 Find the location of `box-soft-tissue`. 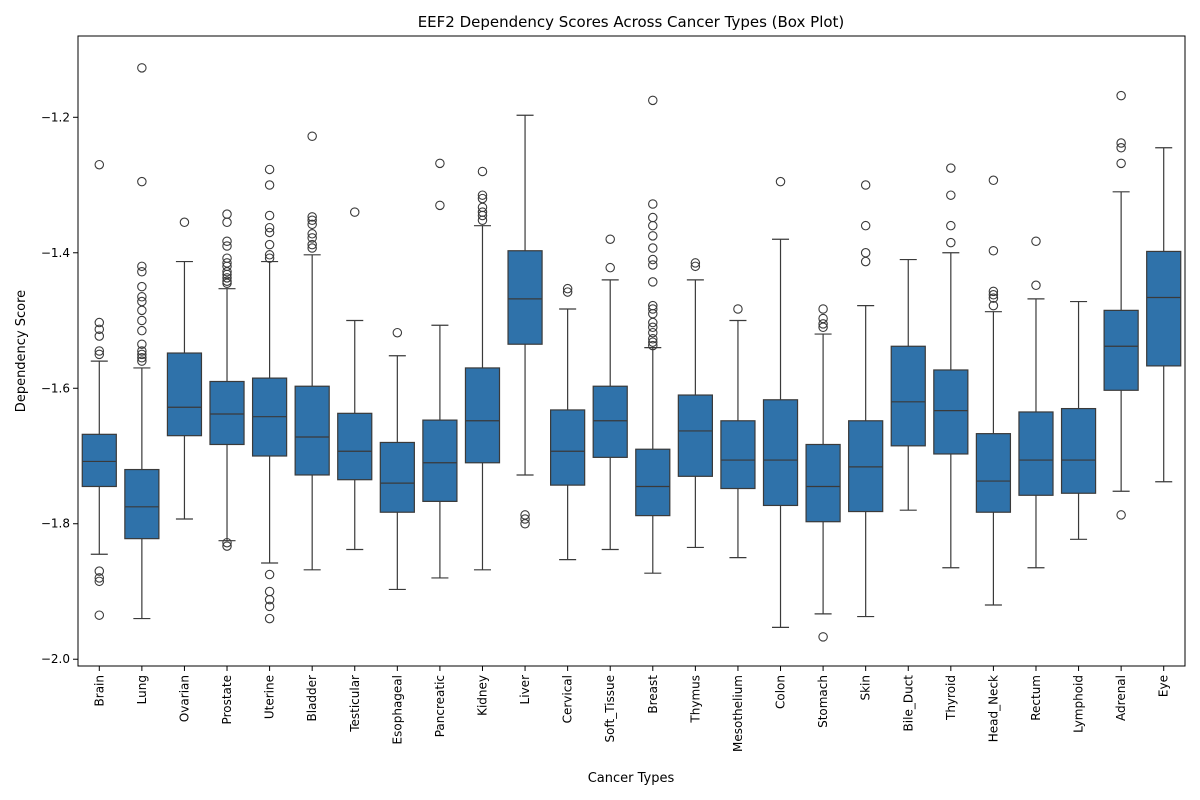

box-soft-tissue is located at coordinates (610, 392).